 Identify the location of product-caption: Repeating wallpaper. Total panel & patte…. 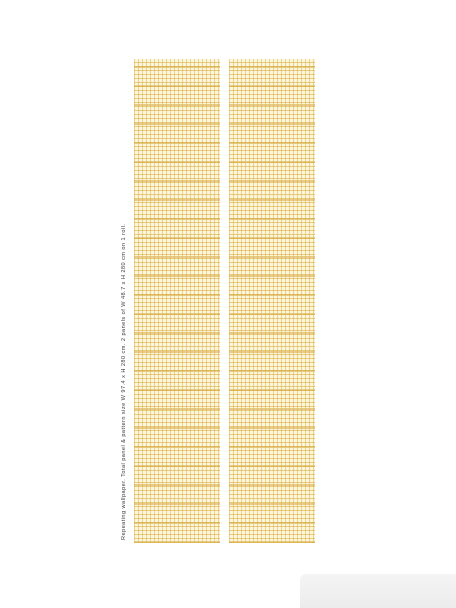
(124, 381).